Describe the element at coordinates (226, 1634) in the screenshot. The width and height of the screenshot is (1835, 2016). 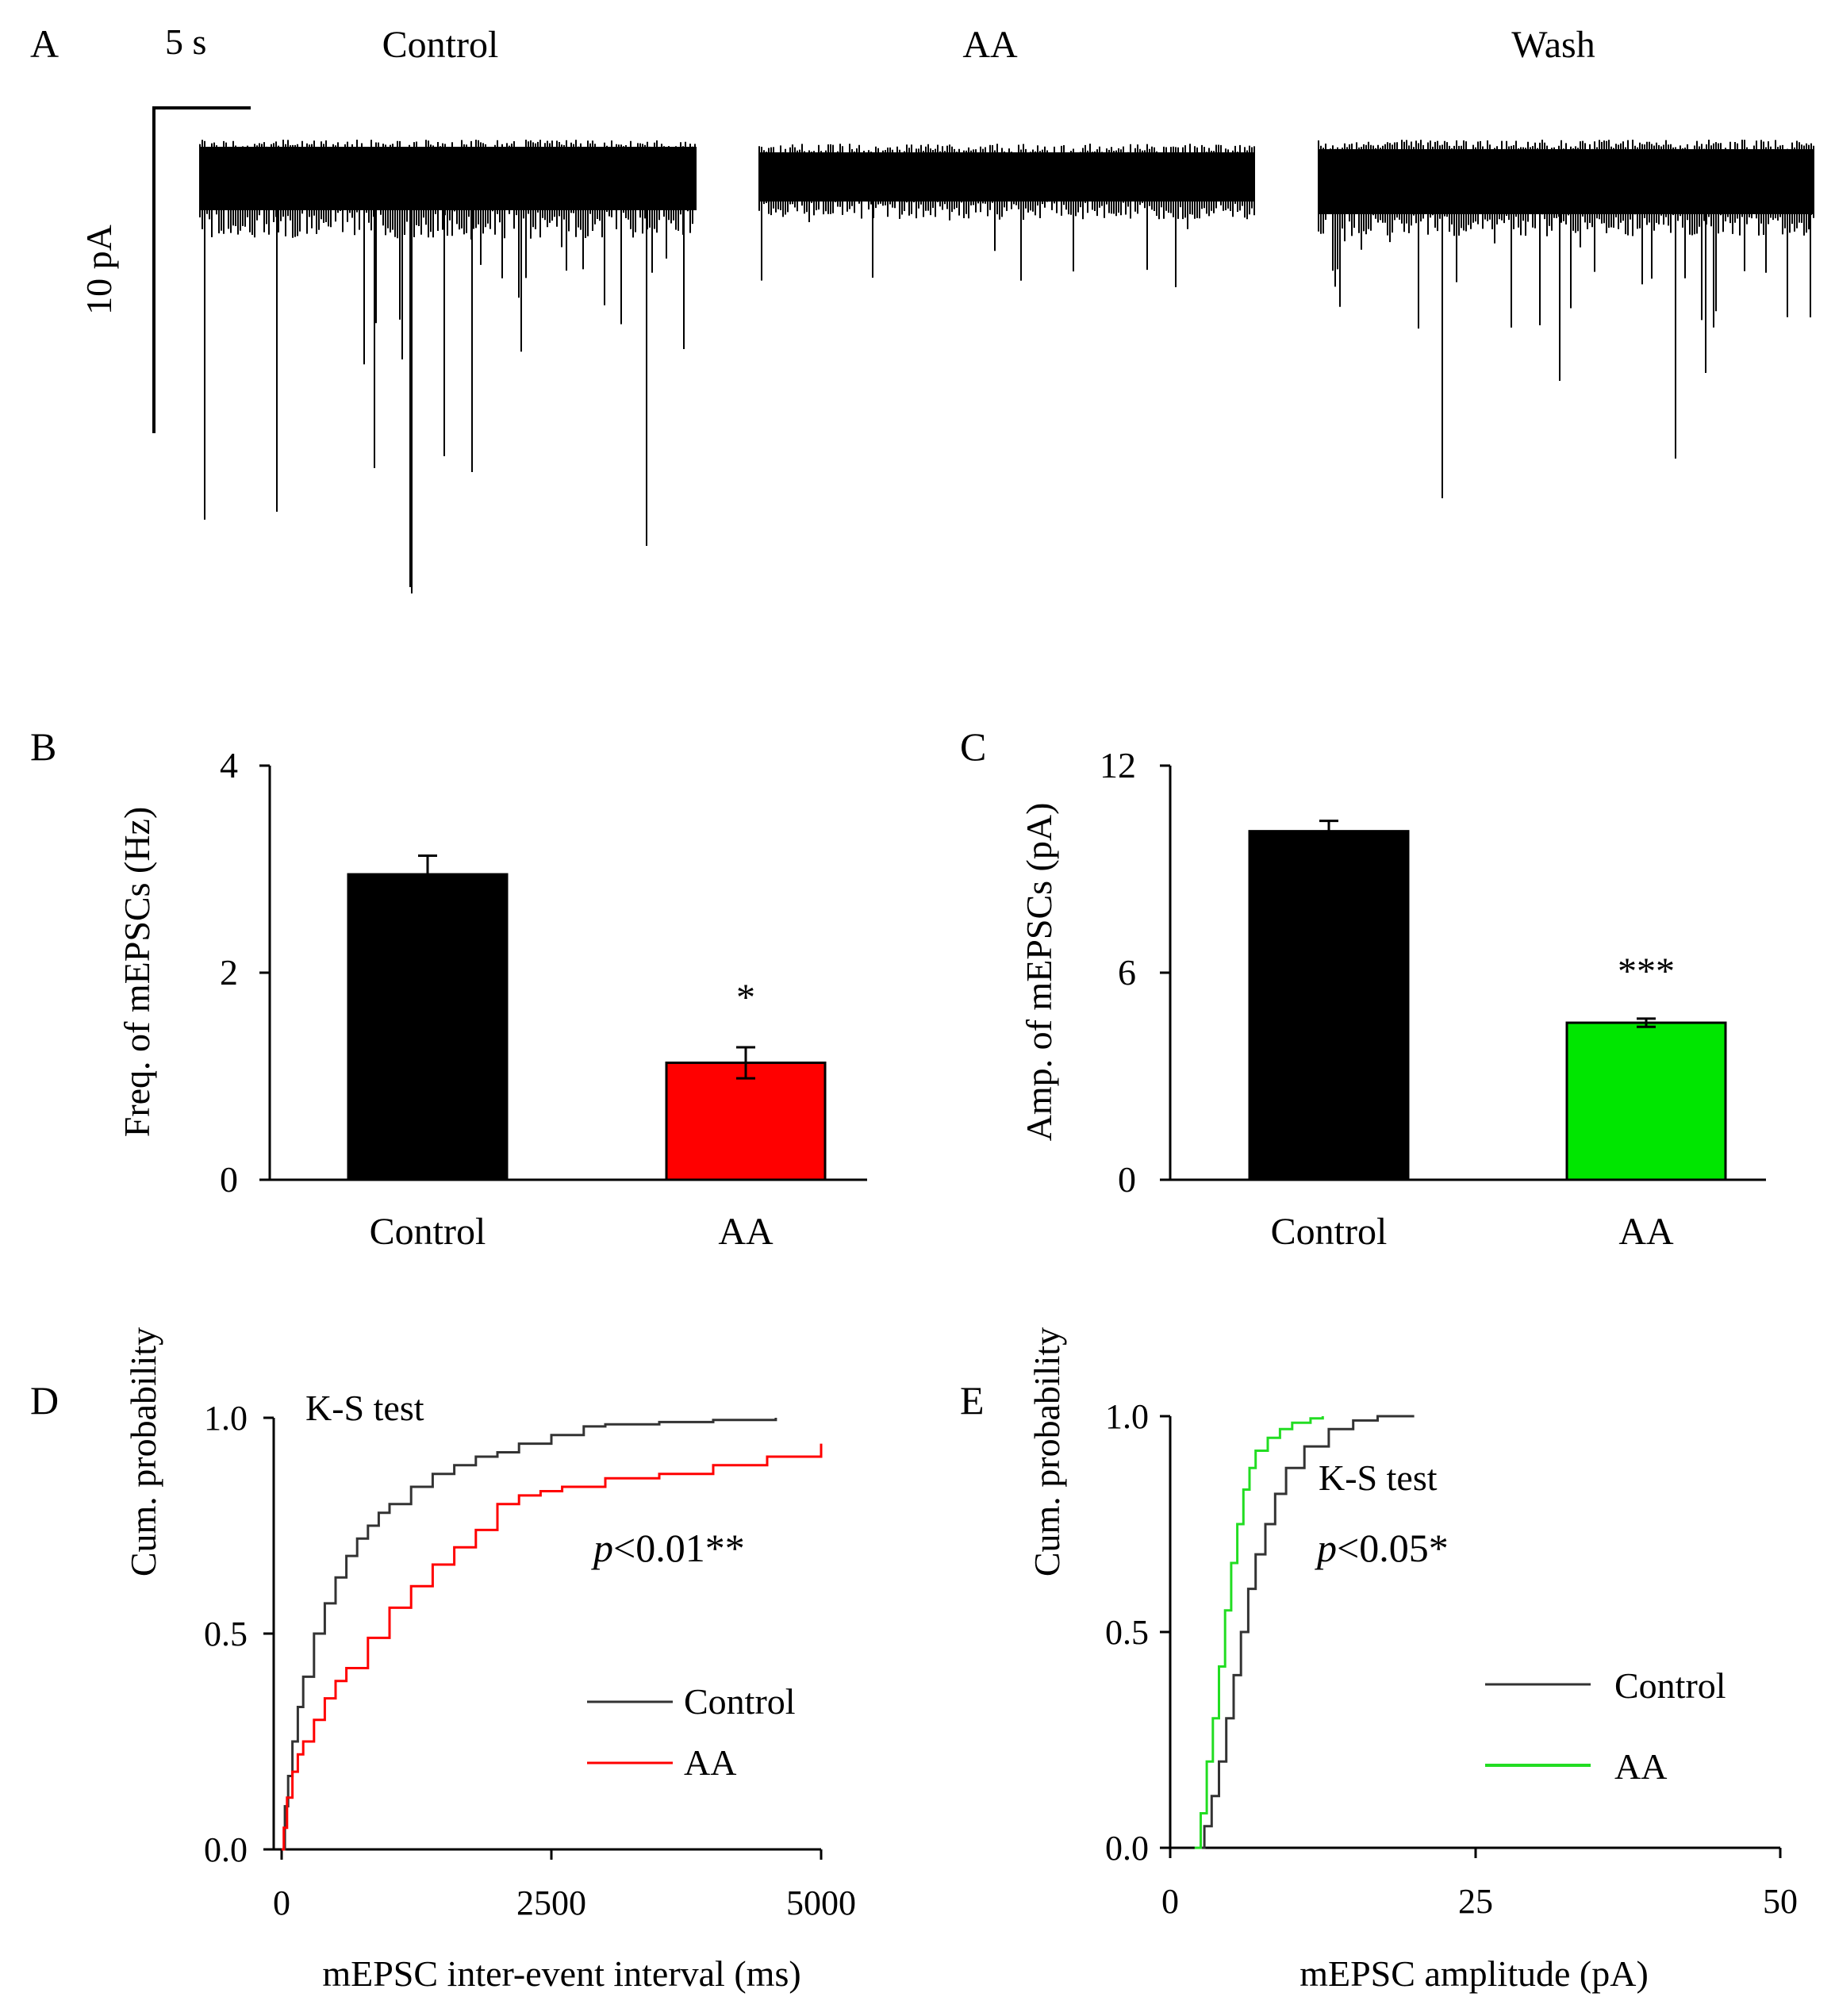
I see `panel-d-ytick-label-05: 0.5` at that location.